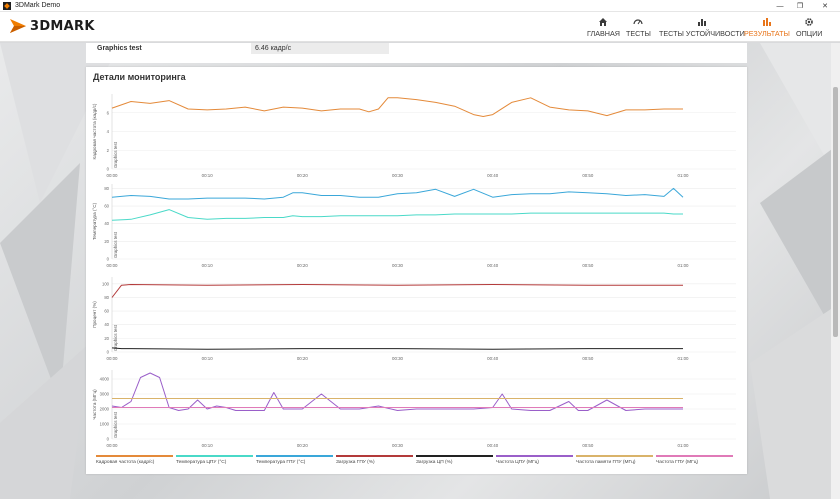 Image resolution: width=840 pixels, height=499 pixels. What do you see at coordinates (105, 424) in the screenshot?
I see `chart-3-ytick: 1000` at bounding box center [105, 424].